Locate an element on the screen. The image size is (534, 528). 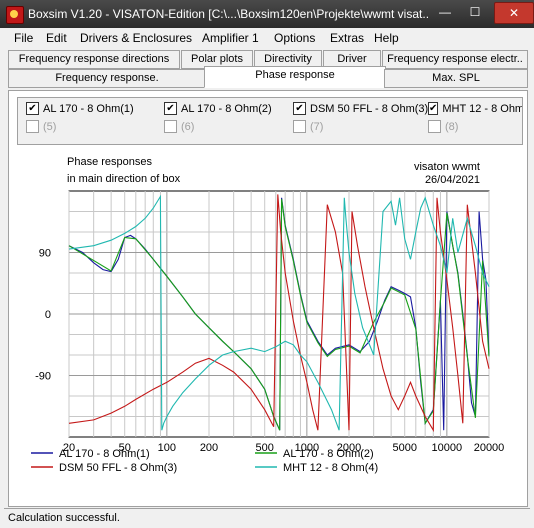
tab-frequency-response: Frequency response. is located at coordinates (107, 78).